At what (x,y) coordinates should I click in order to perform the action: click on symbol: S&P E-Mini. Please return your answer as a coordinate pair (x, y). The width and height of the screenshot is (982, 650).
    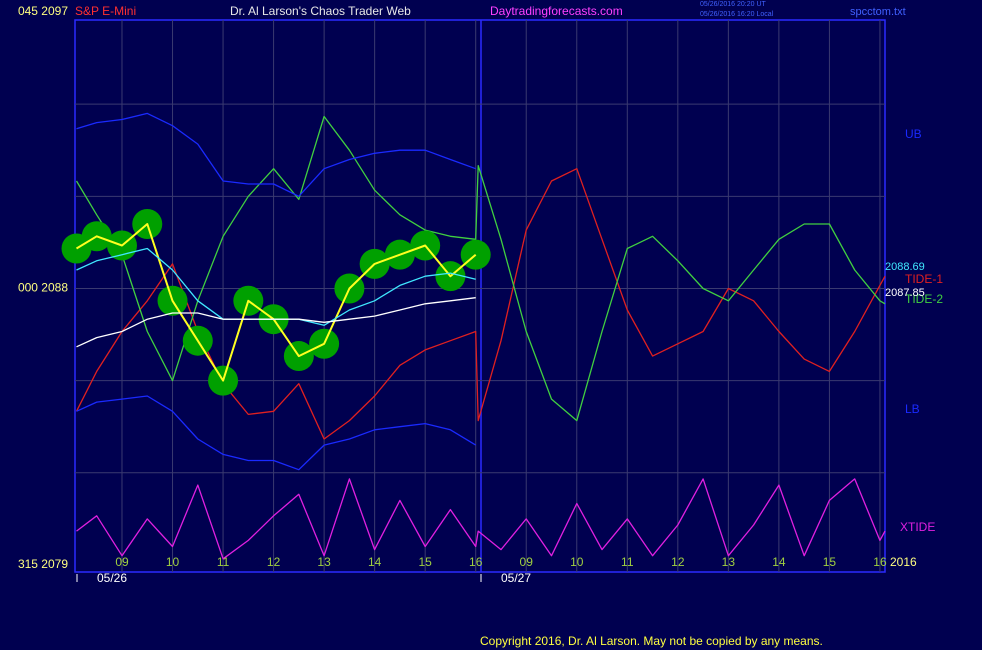
    Looking at the image, I should click on (105, 11).